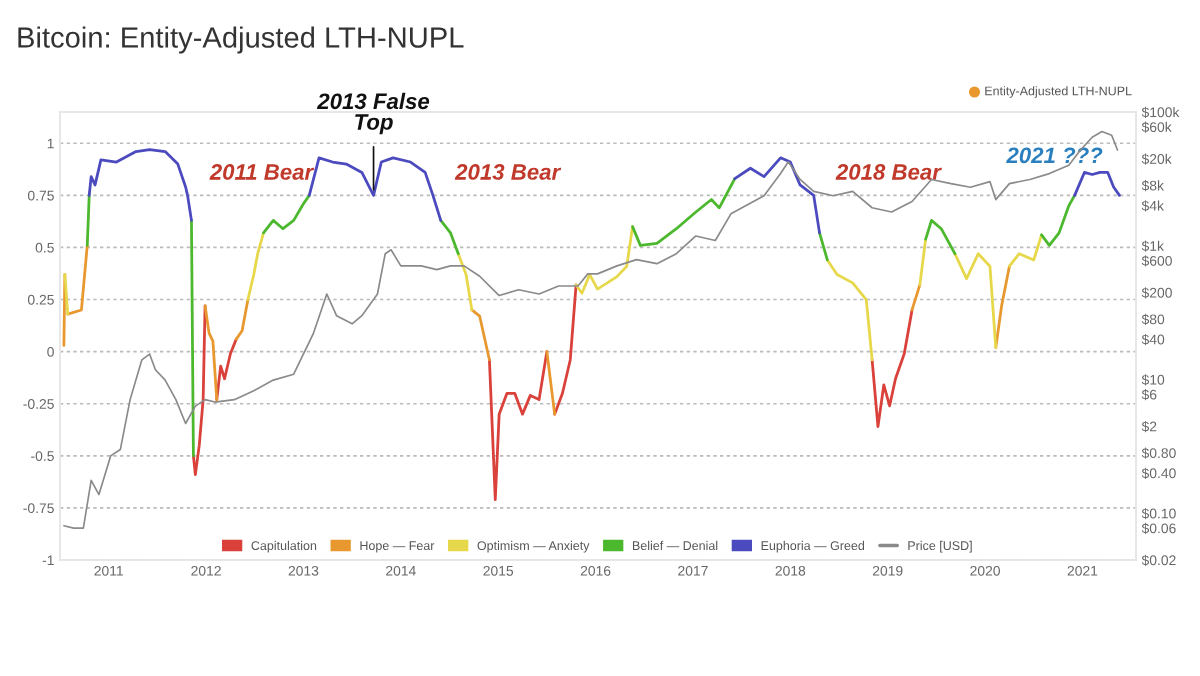  I want to click on annotation: 2011 Bear, so click(262, 172).